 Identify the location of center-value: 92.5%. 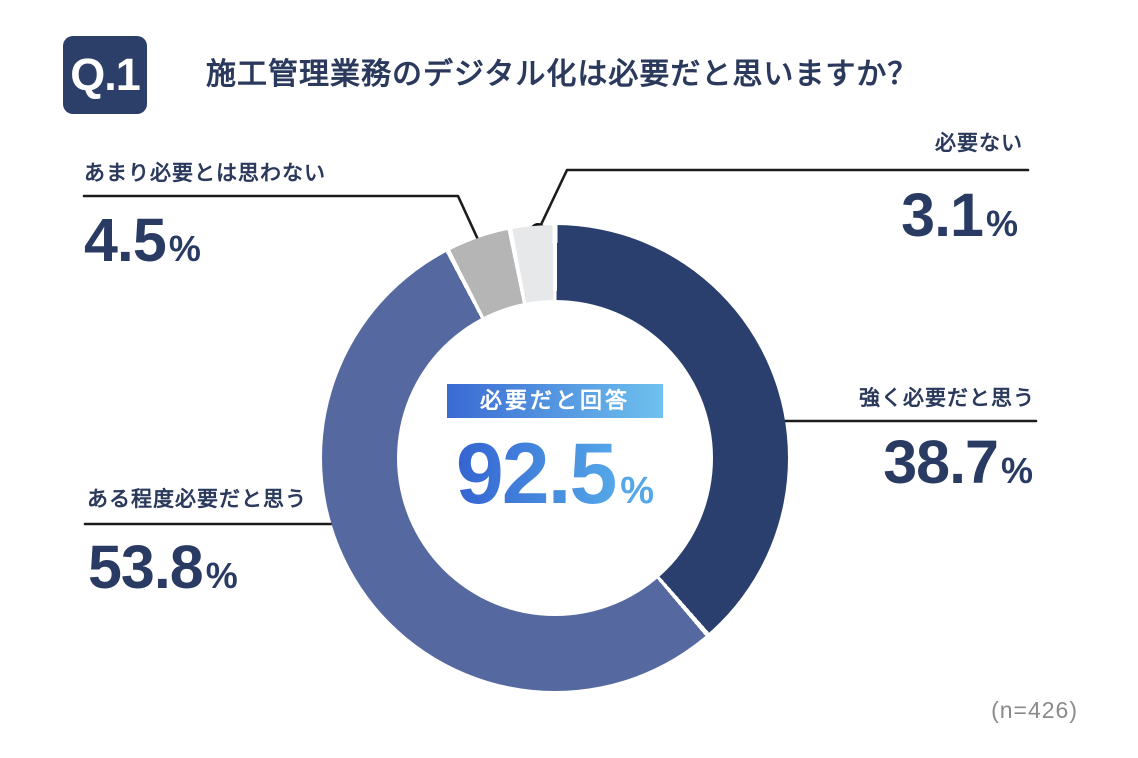
(555, 474).